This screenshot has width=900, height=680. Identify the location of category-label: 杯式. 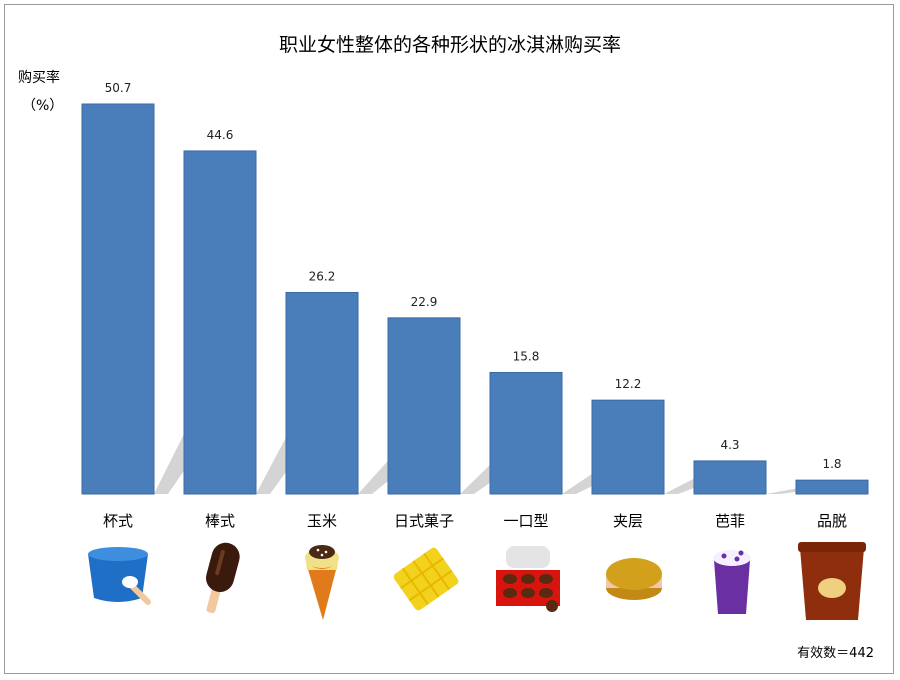
(118, 521).